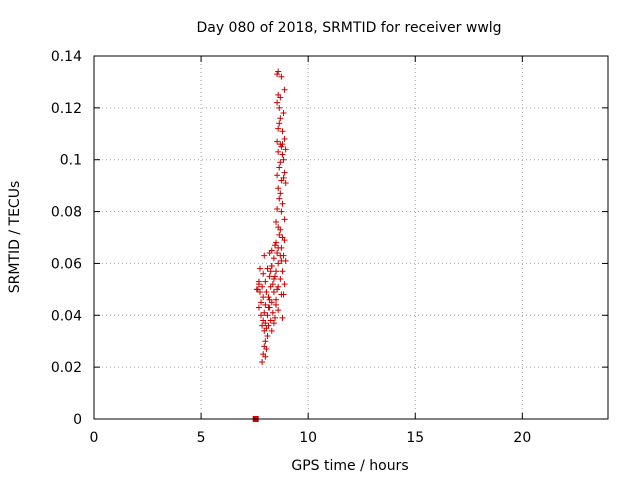  I want to click on y-tick-label: 0.1, so click(71, 161).